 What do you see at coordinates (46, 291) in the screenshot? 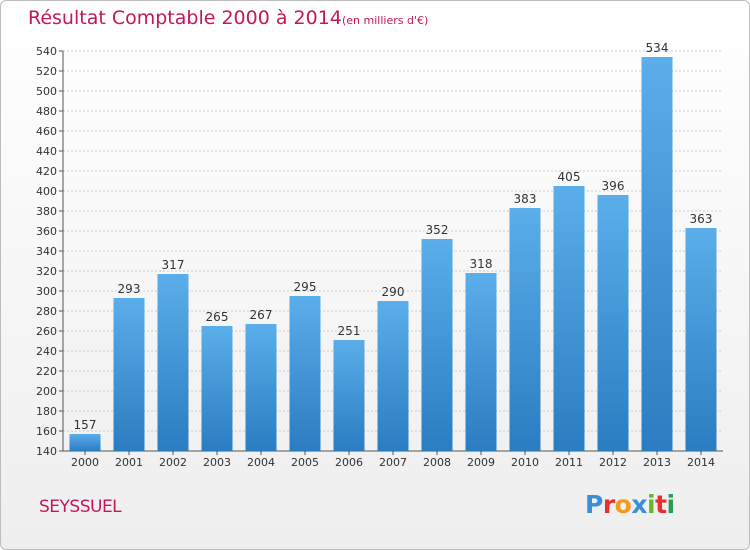
I see `y-tick-label: 300` at bounding box center [46, 291].